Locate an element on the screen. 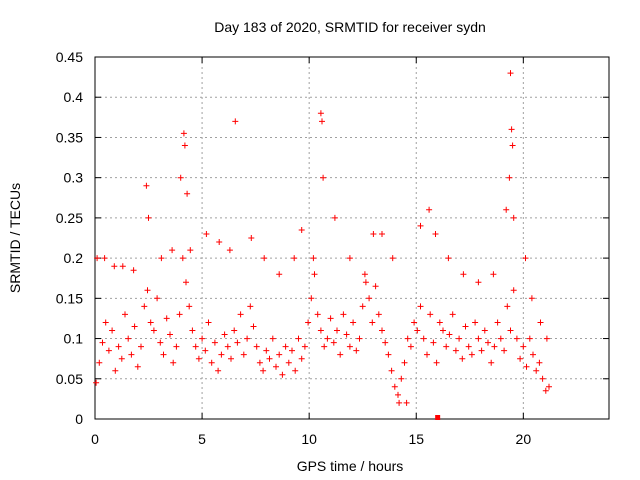 The height and width of the screenshot is (480, 640). y-tick-label: 0.1 is located at coordinates (74, 339).